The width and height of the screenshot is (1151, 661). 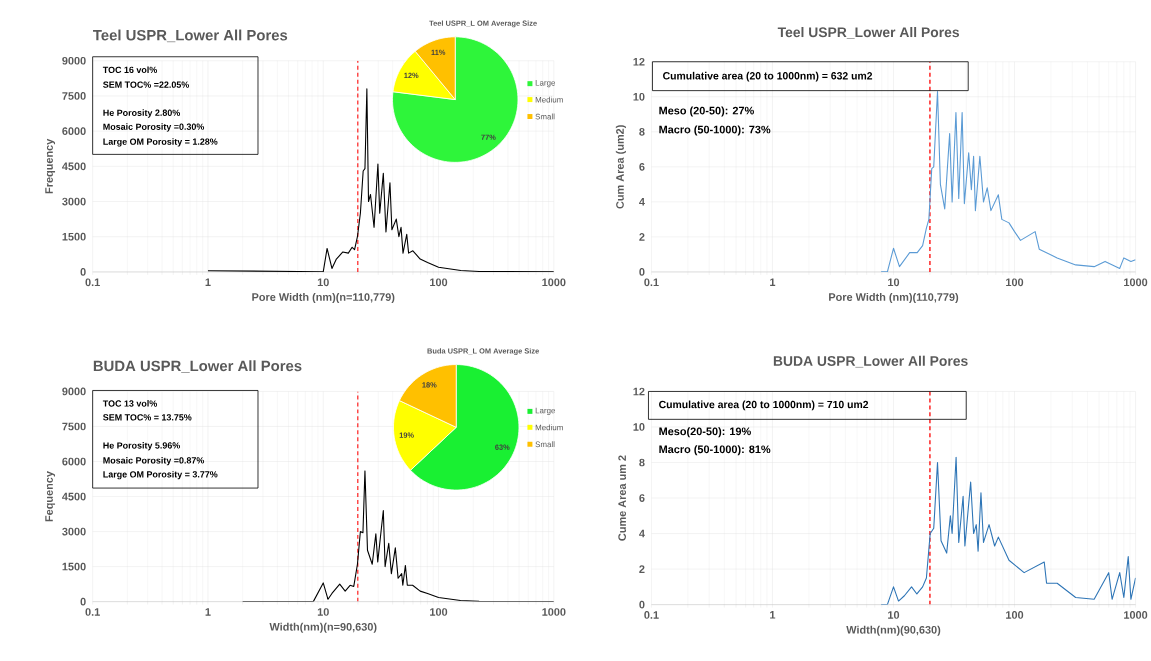 What do you see at coordinates (323, 627) in the screenshot?
I see `x-axis-title: Width(nm)(n=90,630)` at bounding box center [323, 627].